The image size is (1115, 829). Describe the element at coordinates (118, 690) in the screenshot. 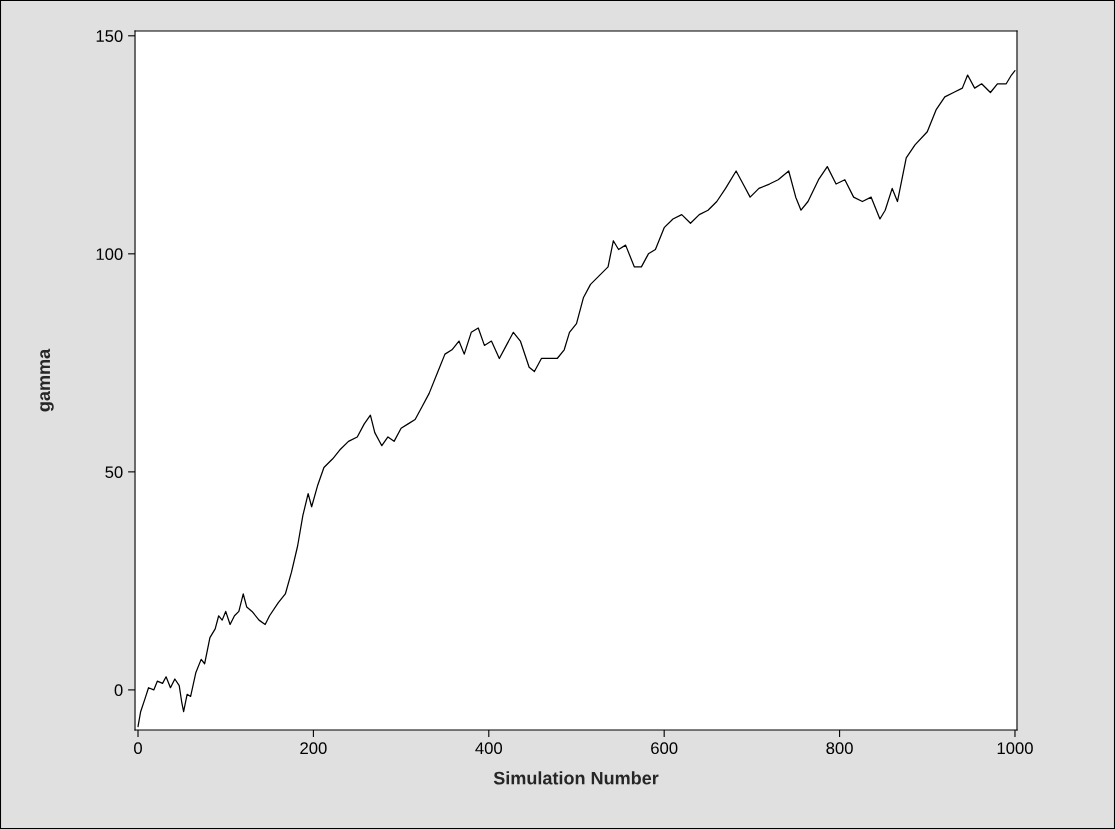

I see `y-tick-label: 0` at that location.